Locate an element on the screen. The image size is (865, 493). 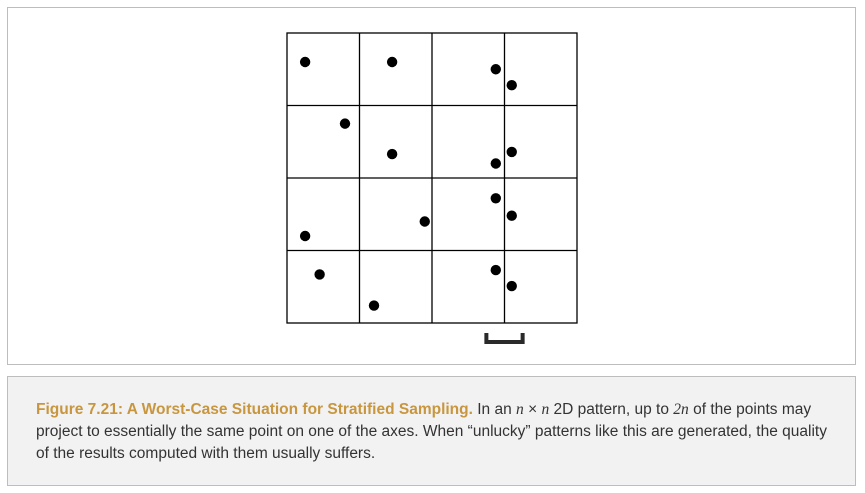
sample-points is located at coordinates (408, 183).